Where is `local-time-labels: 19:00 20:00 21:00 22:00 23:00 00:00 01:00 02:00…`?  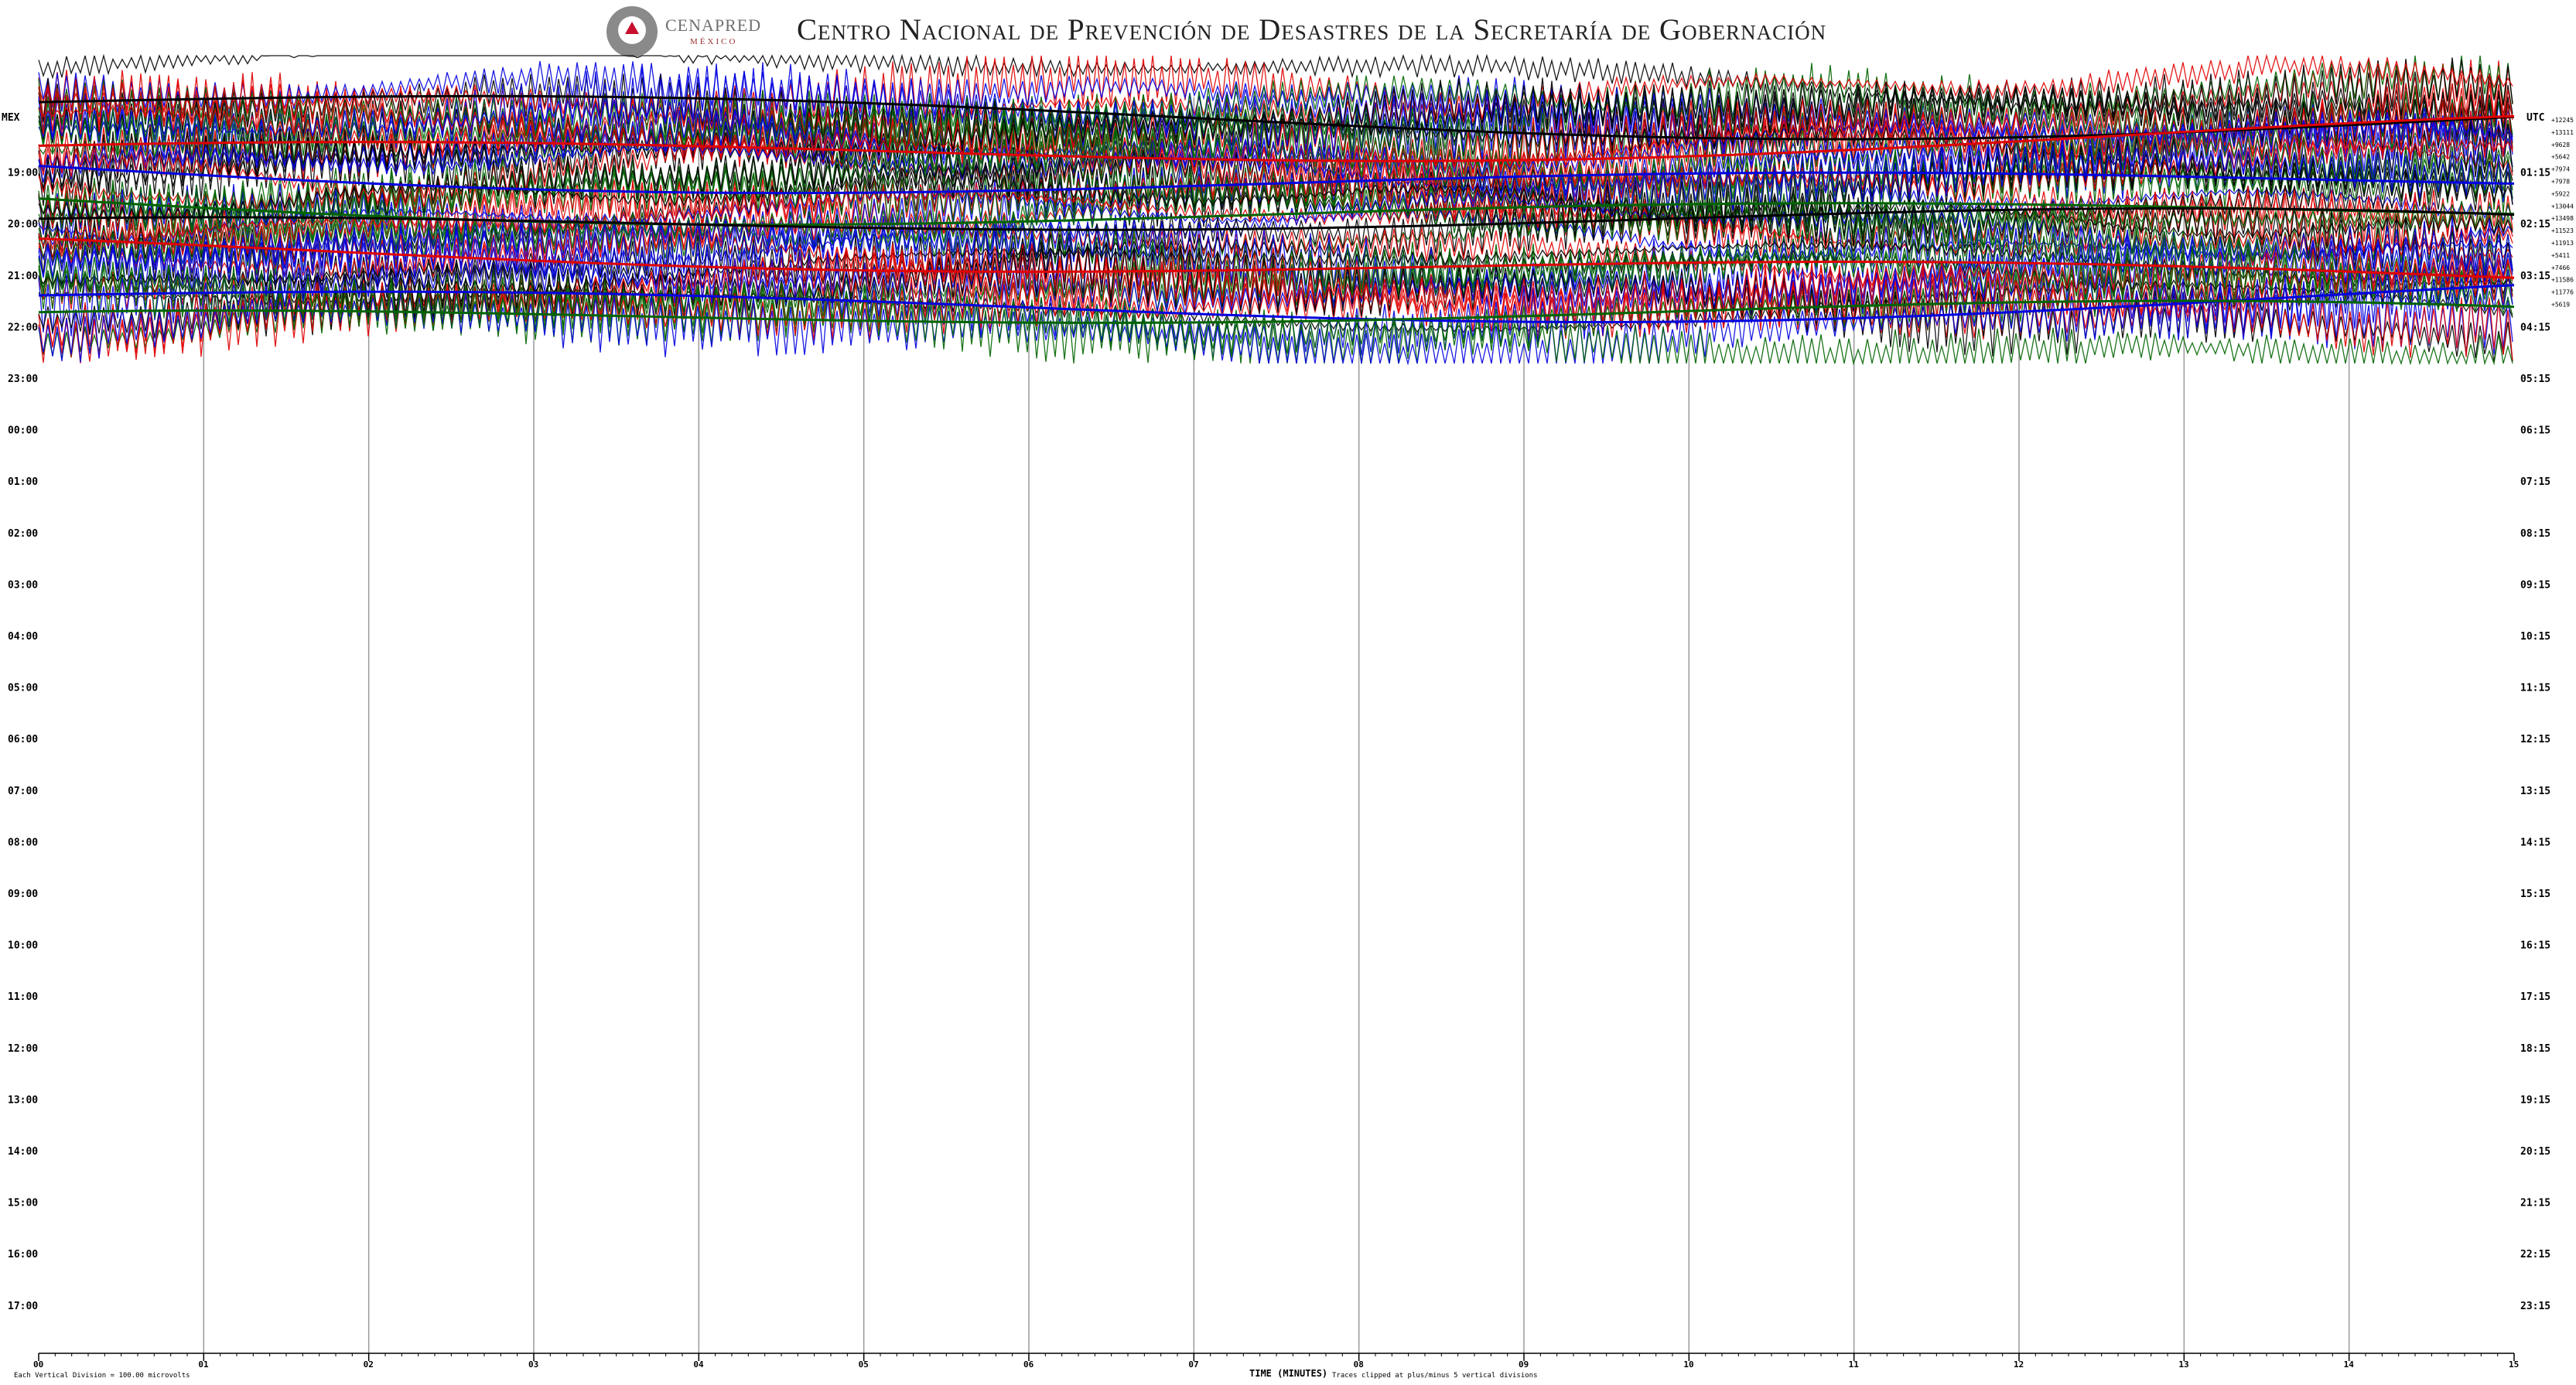
local-time-labels: 19:00 20:00 21:00 22:00 23:00 00:00 01:00 02:00… is located at coordinates (23, 740).